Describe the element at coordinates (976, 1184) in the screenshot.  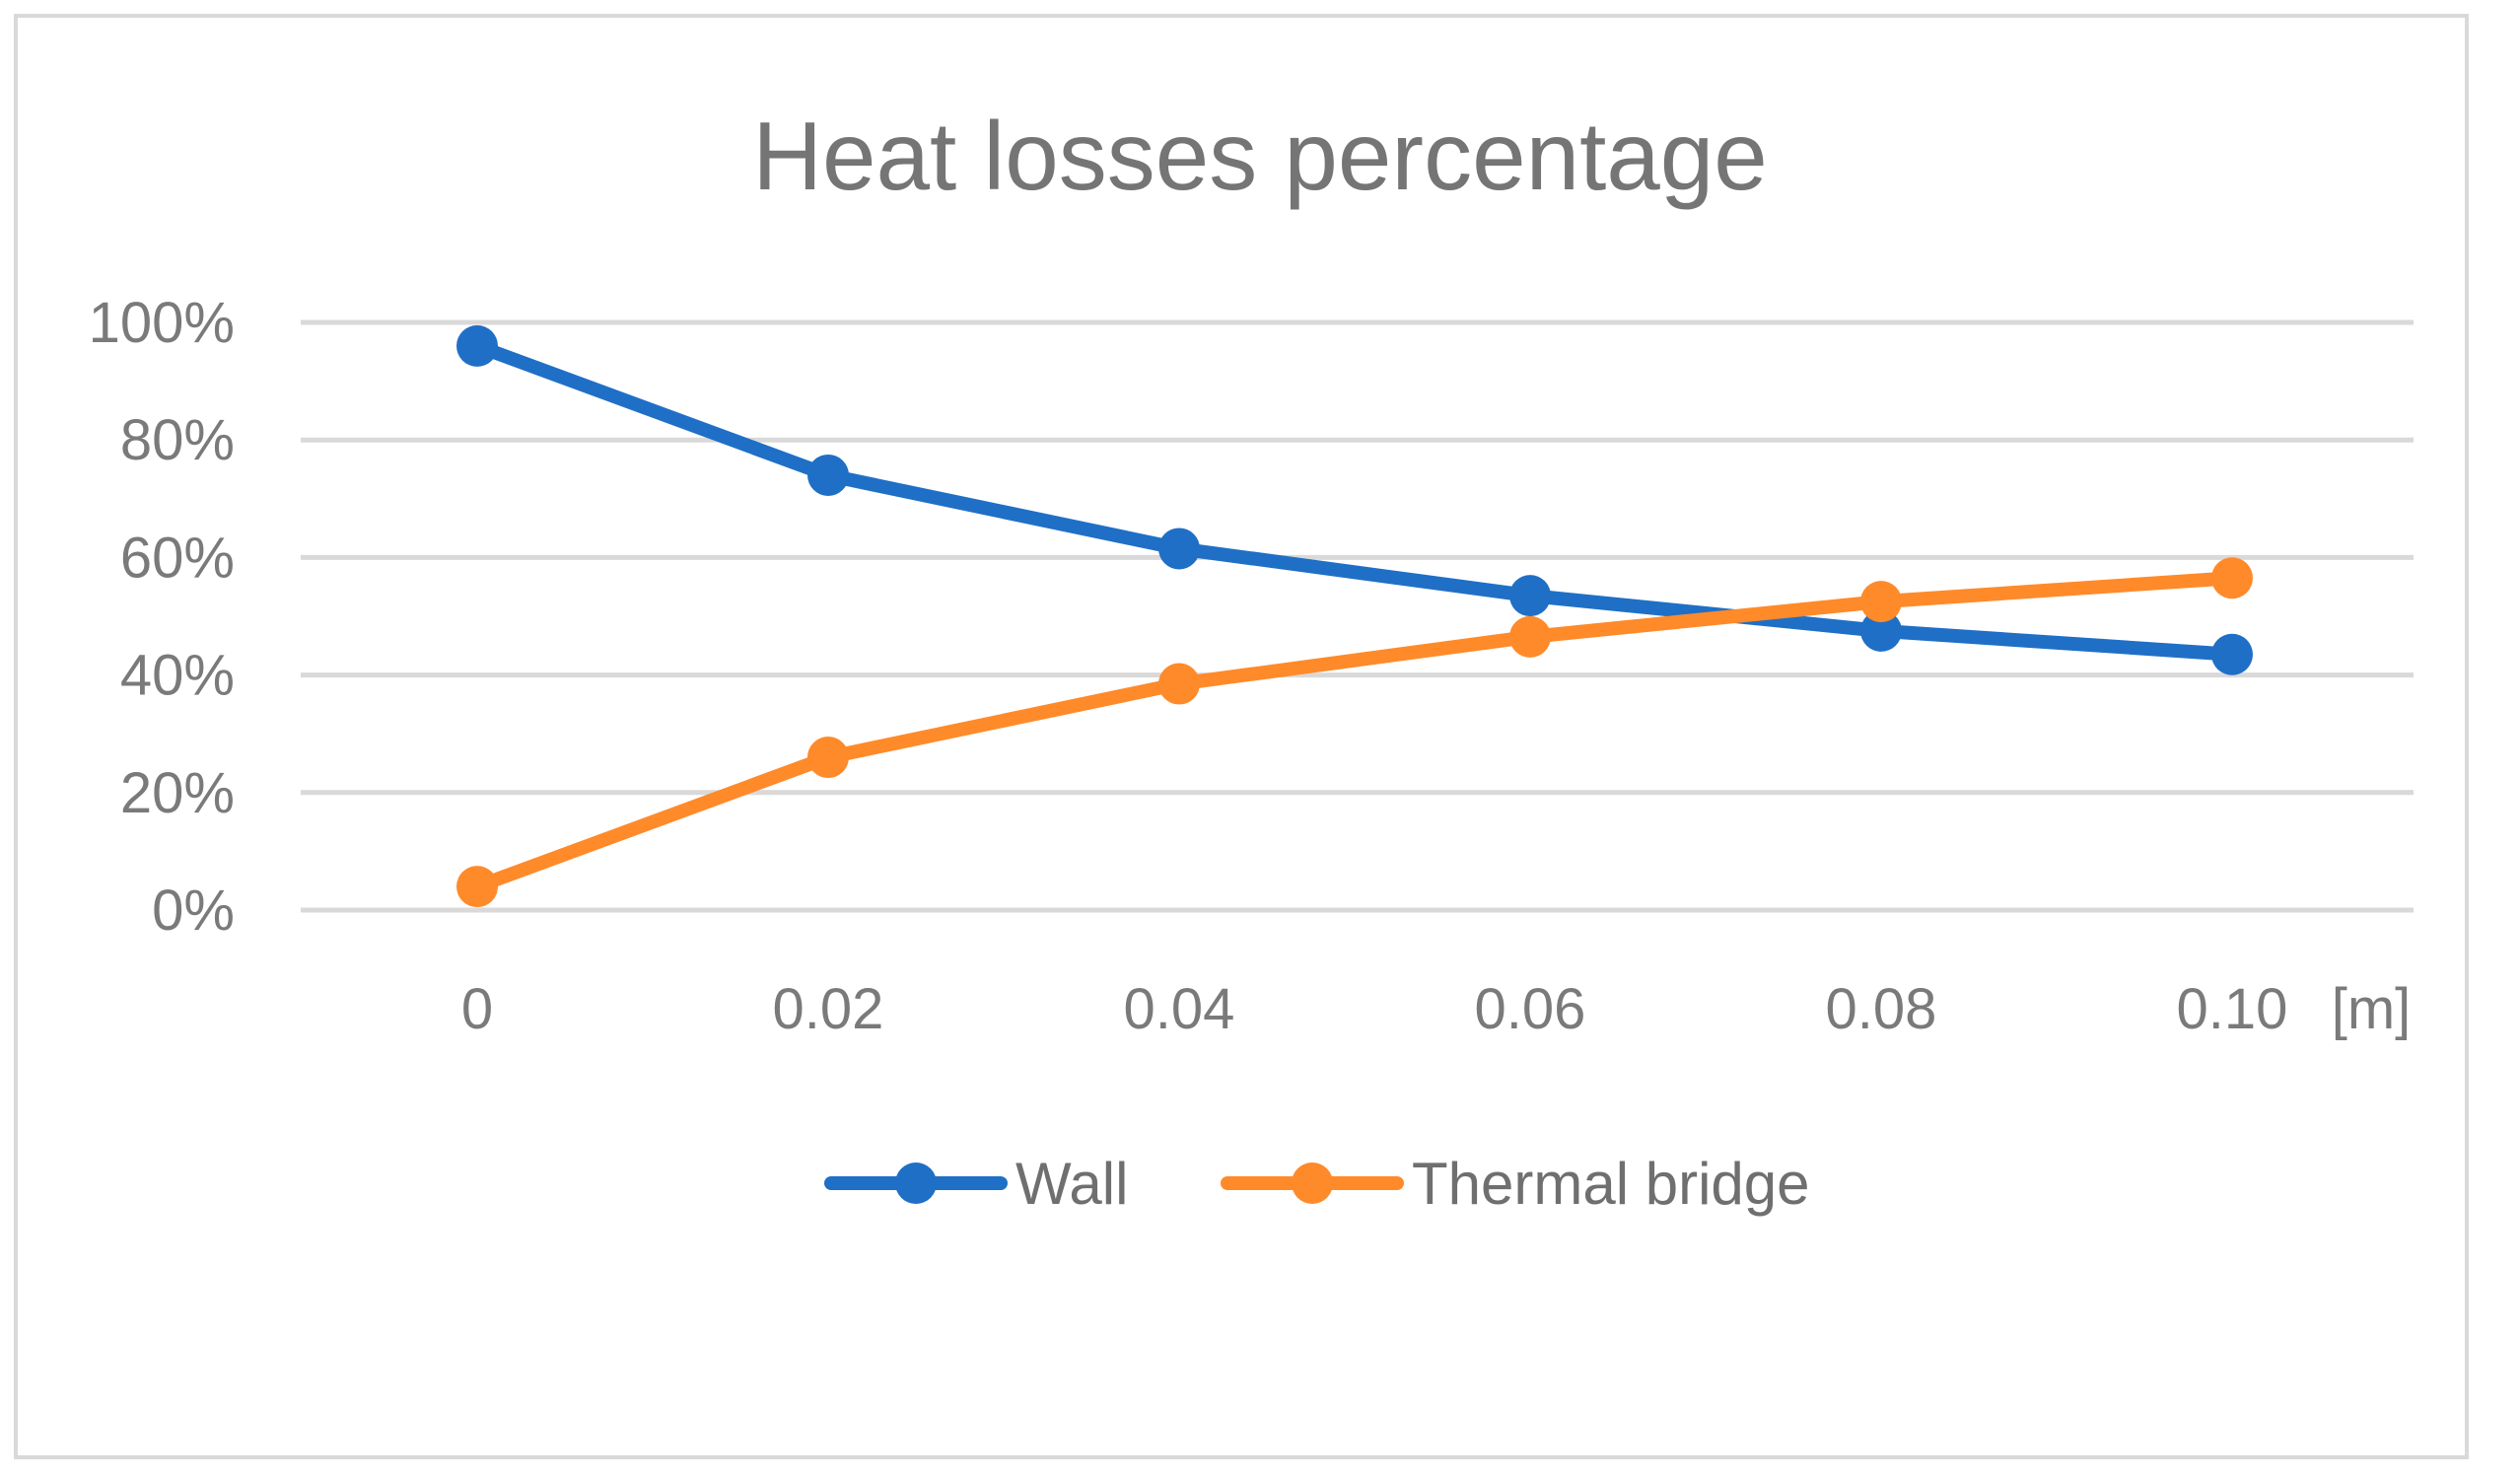
I see `legend-item-wall: Wall` at that location.